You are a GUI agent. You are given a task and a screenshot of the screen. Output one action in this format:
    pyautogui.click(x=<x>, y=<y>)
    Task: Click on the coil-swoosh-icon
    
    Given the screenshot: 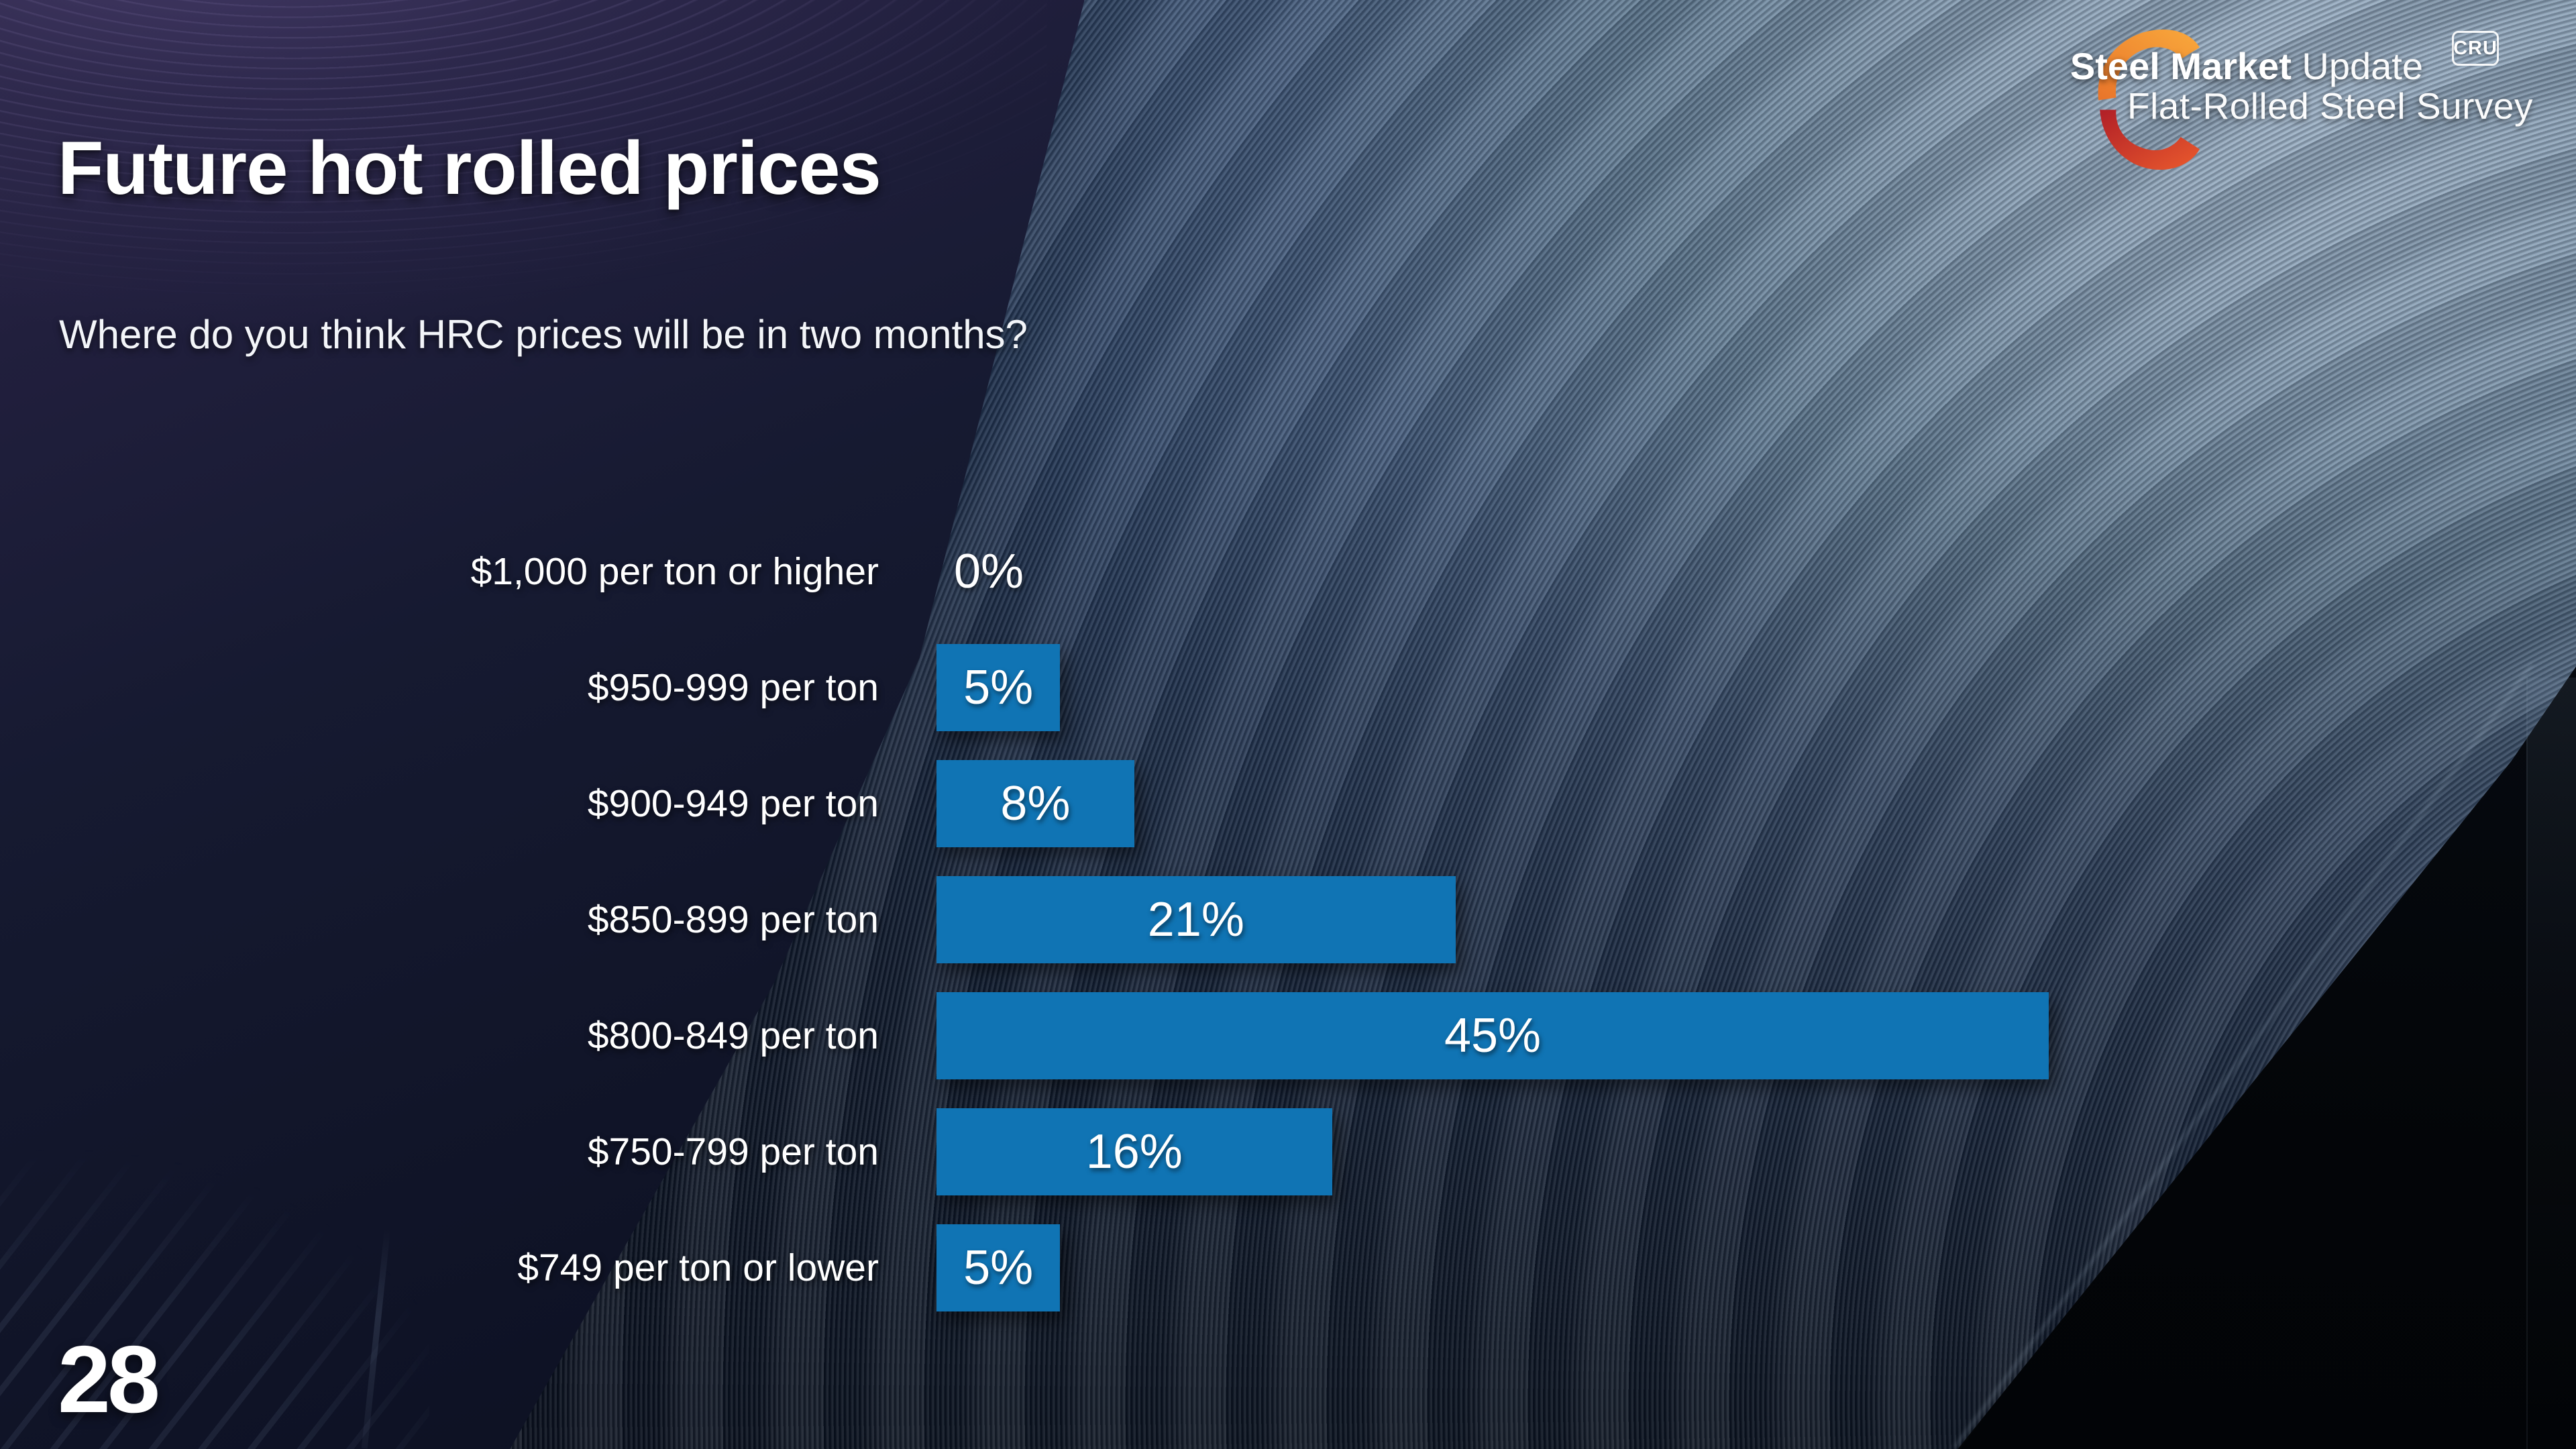 What is the action you would take?
    pyautogui.click(x=2149, y=100)
    